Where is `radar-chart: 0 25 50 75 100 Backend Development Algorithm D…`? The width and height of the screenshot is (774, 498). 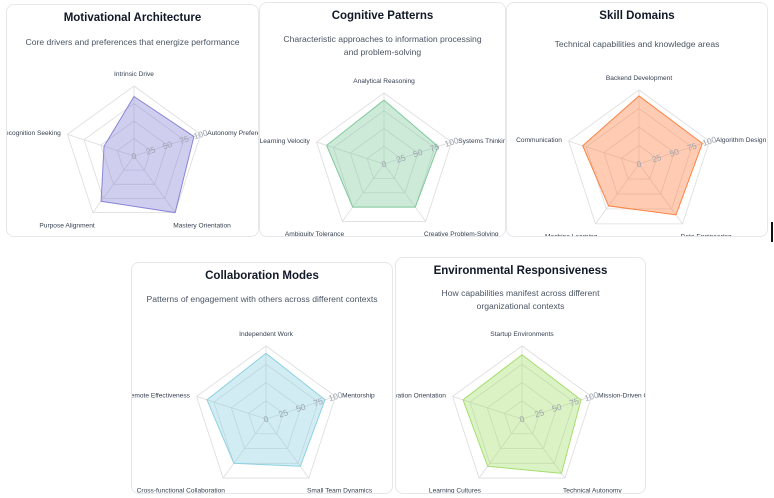
radar-chart: 0 25 50 75 100 Backend Development Algorithm D… is located at coordinates (641, 156).